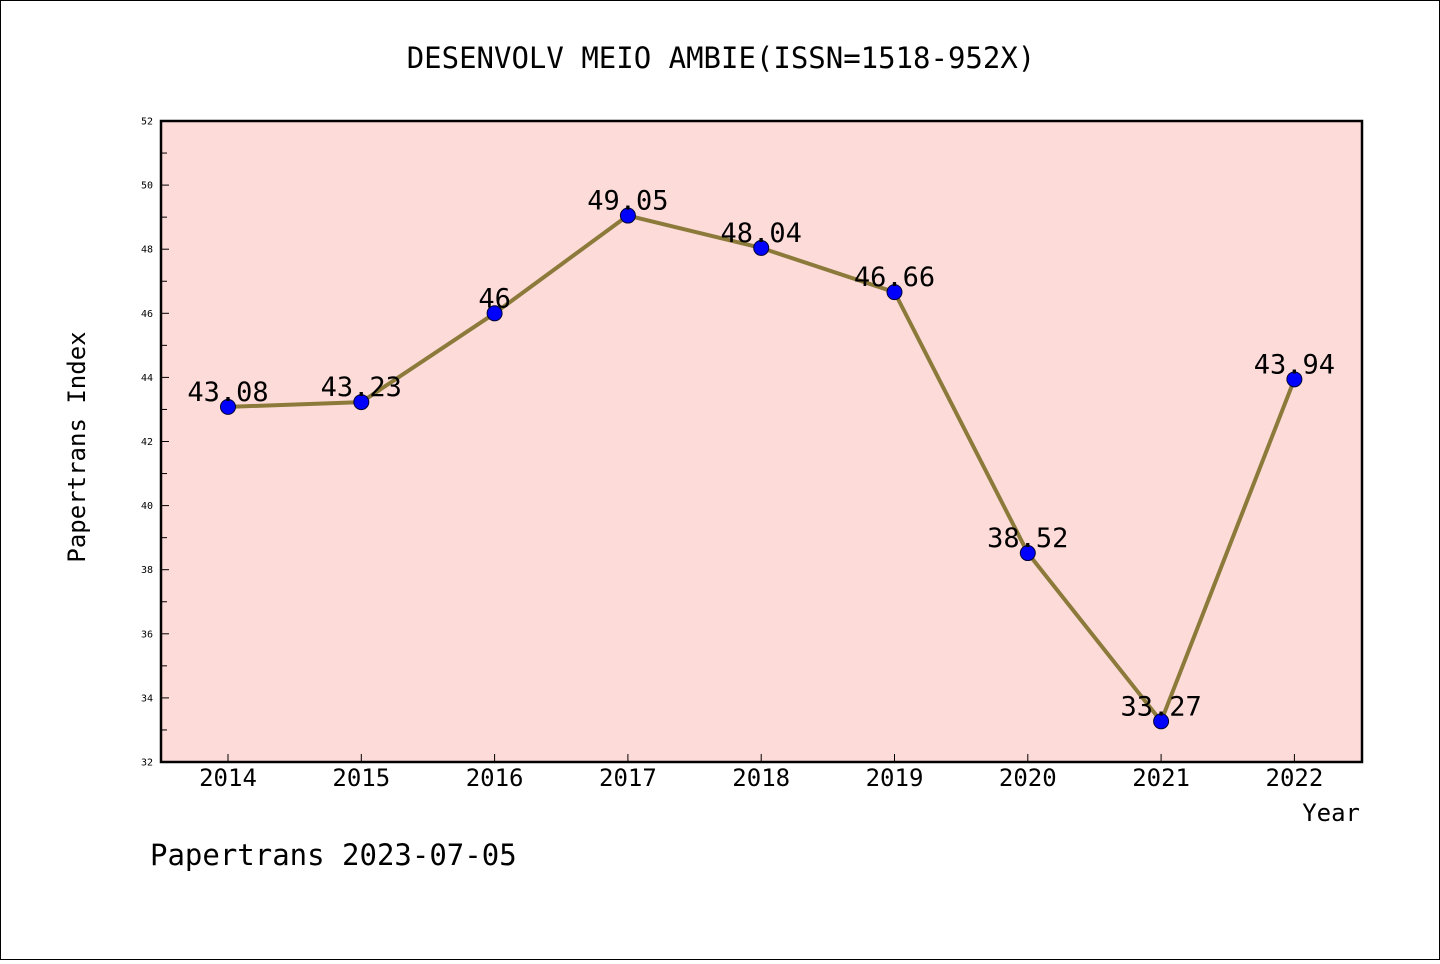  I want to click on y-tick-label: 36, so click(147, 634).